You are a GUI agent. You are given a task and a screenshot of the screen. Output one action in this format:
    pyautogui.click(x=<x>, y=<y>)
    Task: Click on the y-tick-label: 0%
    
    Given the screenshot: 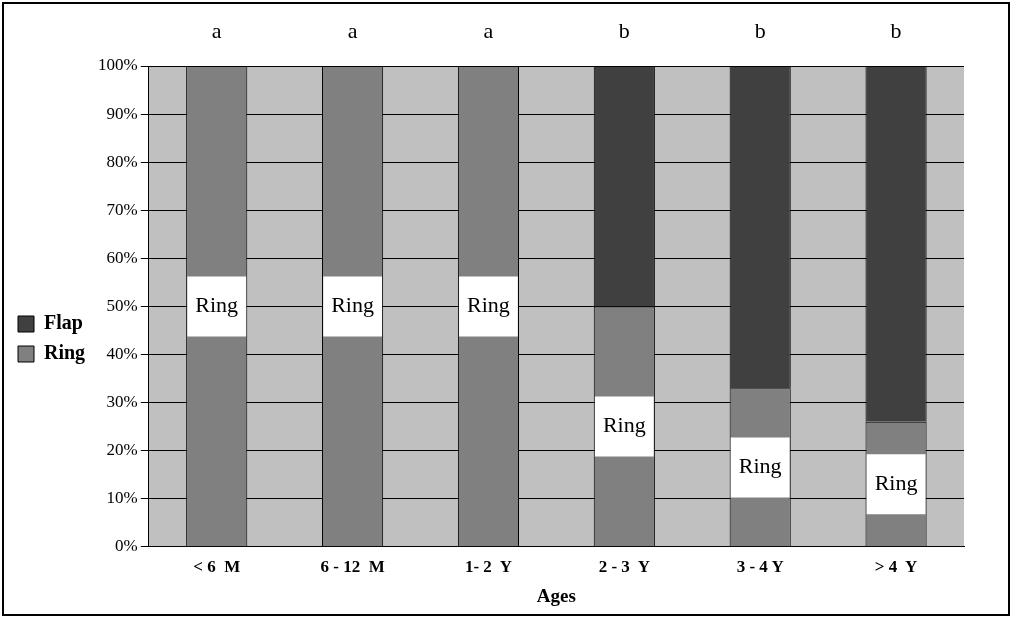 What is the action you would take?
    pyautogui.click(x=126, y=546)
    